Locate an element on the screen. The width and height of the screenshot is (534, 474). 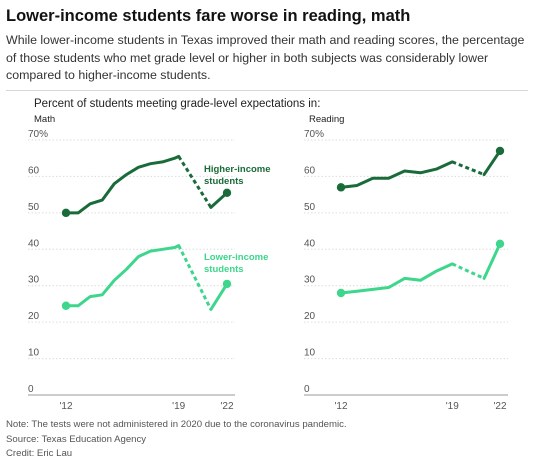
footer-credit: Credit: Eric Lau is located at coordinates (39, 453).